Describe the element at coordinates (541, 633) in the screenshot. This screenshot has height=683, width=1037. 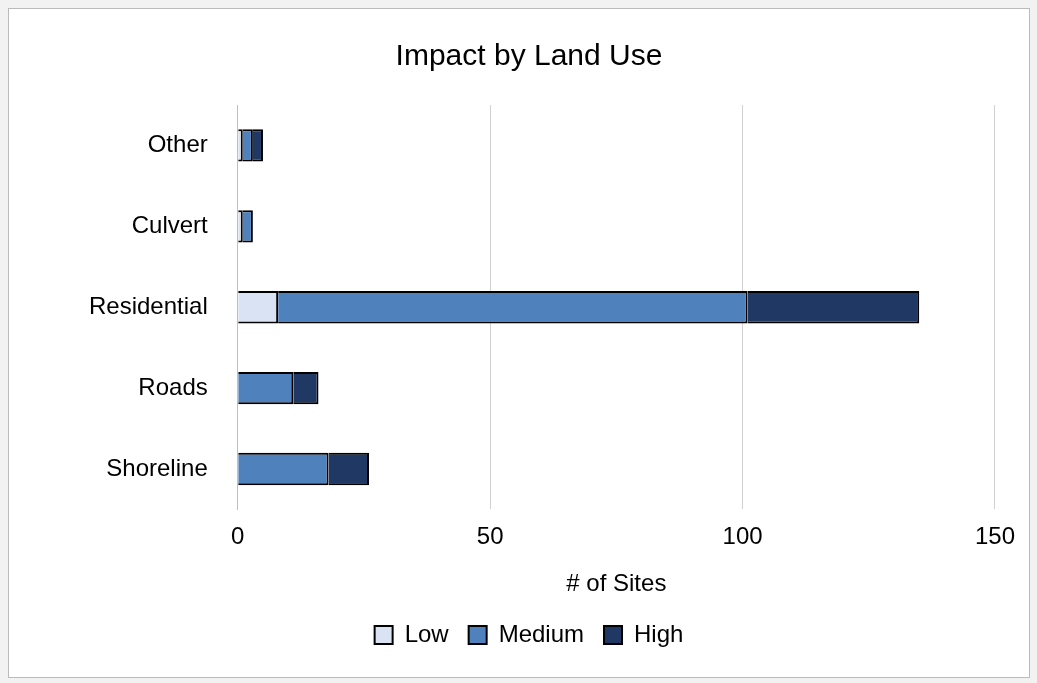
I see `legend-label: Medium` at that location.